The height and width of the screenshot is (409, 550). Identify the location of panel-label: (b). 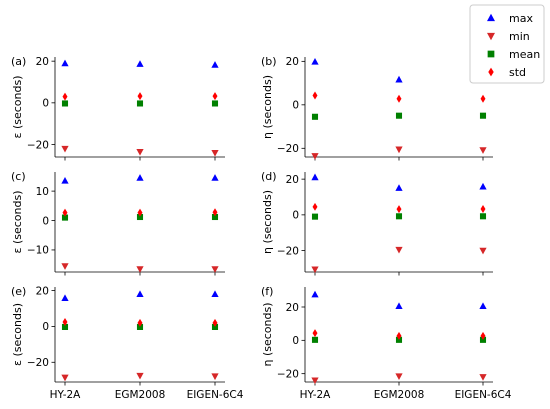
(269, 61).